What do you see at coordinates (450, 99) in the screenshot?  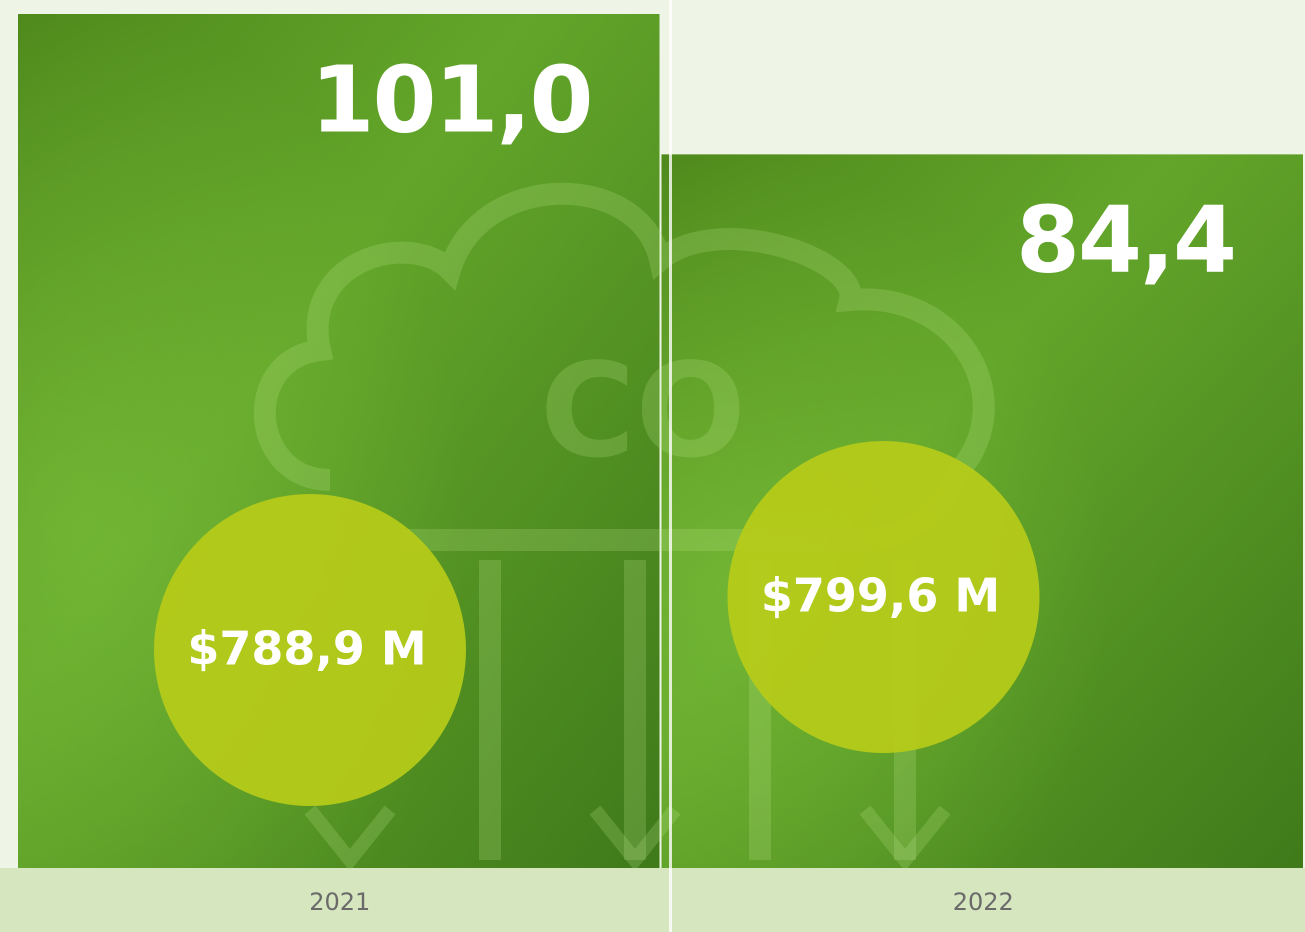 I see `value-label: 101,0` at bounding box center [450, 99].